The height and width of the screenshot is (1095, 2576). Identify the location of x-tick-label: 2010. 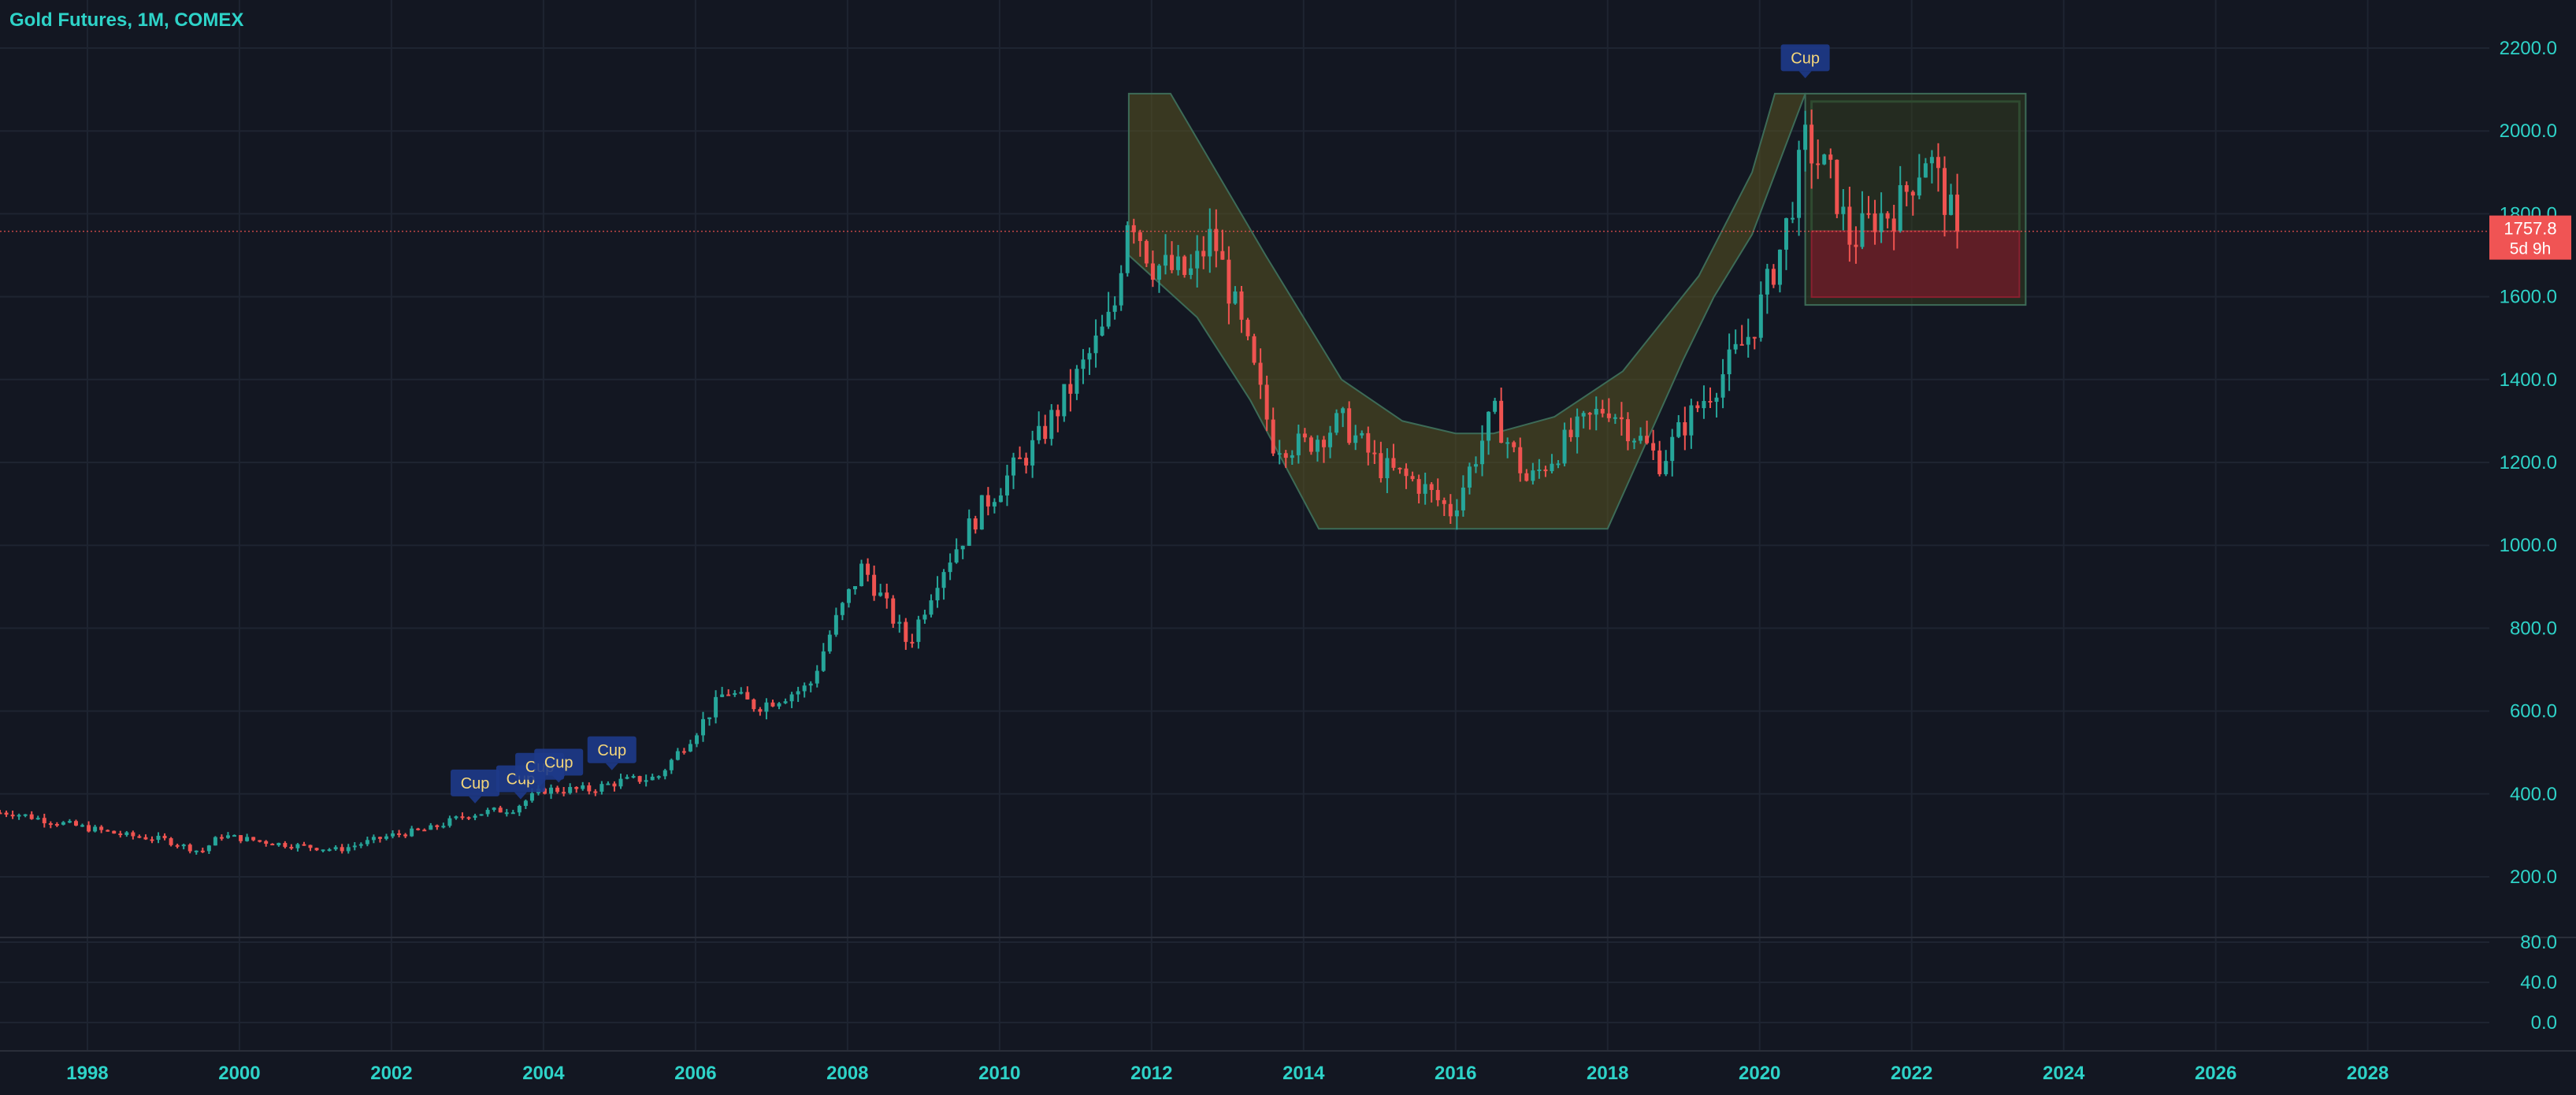
(999, 1073).